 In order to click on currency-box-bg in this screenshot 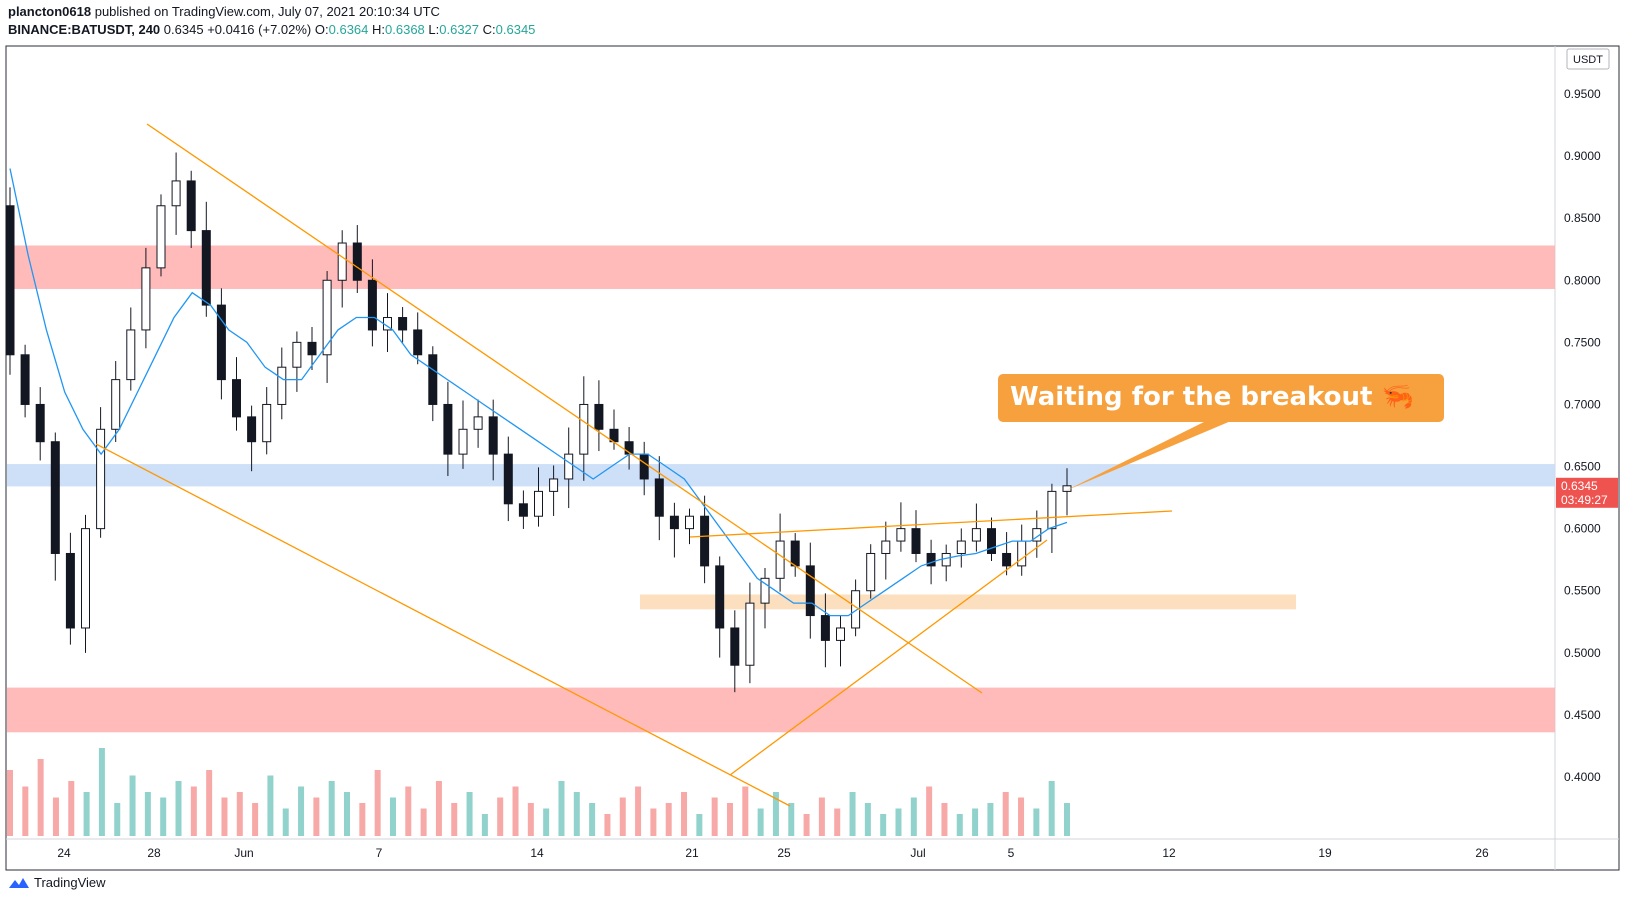, I will do `click(1588, 59)`.